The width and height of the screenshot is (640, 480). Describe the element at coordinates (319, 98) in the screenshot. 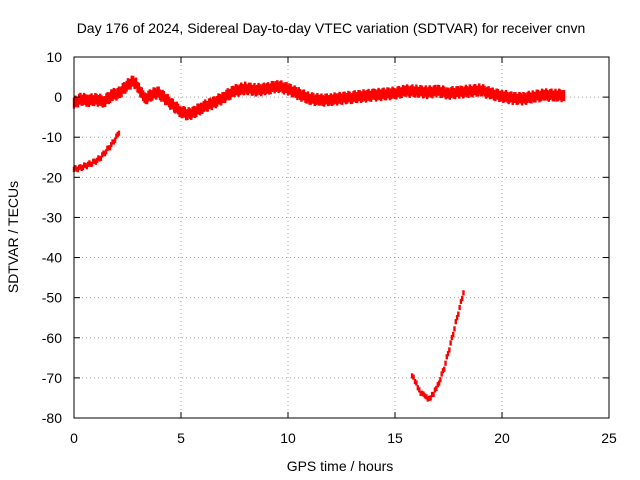

I see `series-main` at that location.